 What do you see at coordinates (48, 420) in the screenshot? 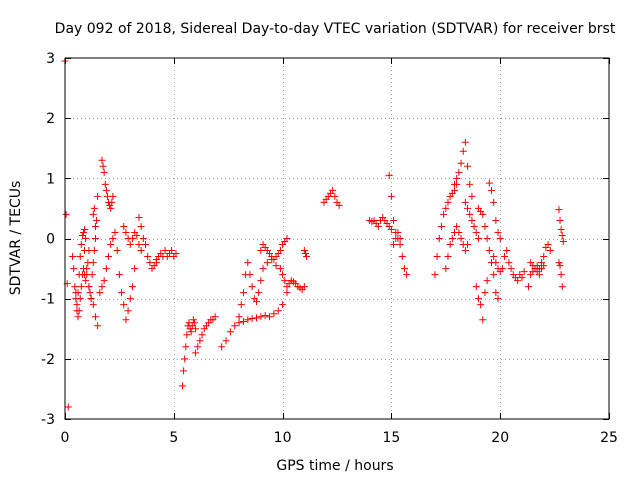
I see `y-tick-label: -3` at bounding box center [48, 420].